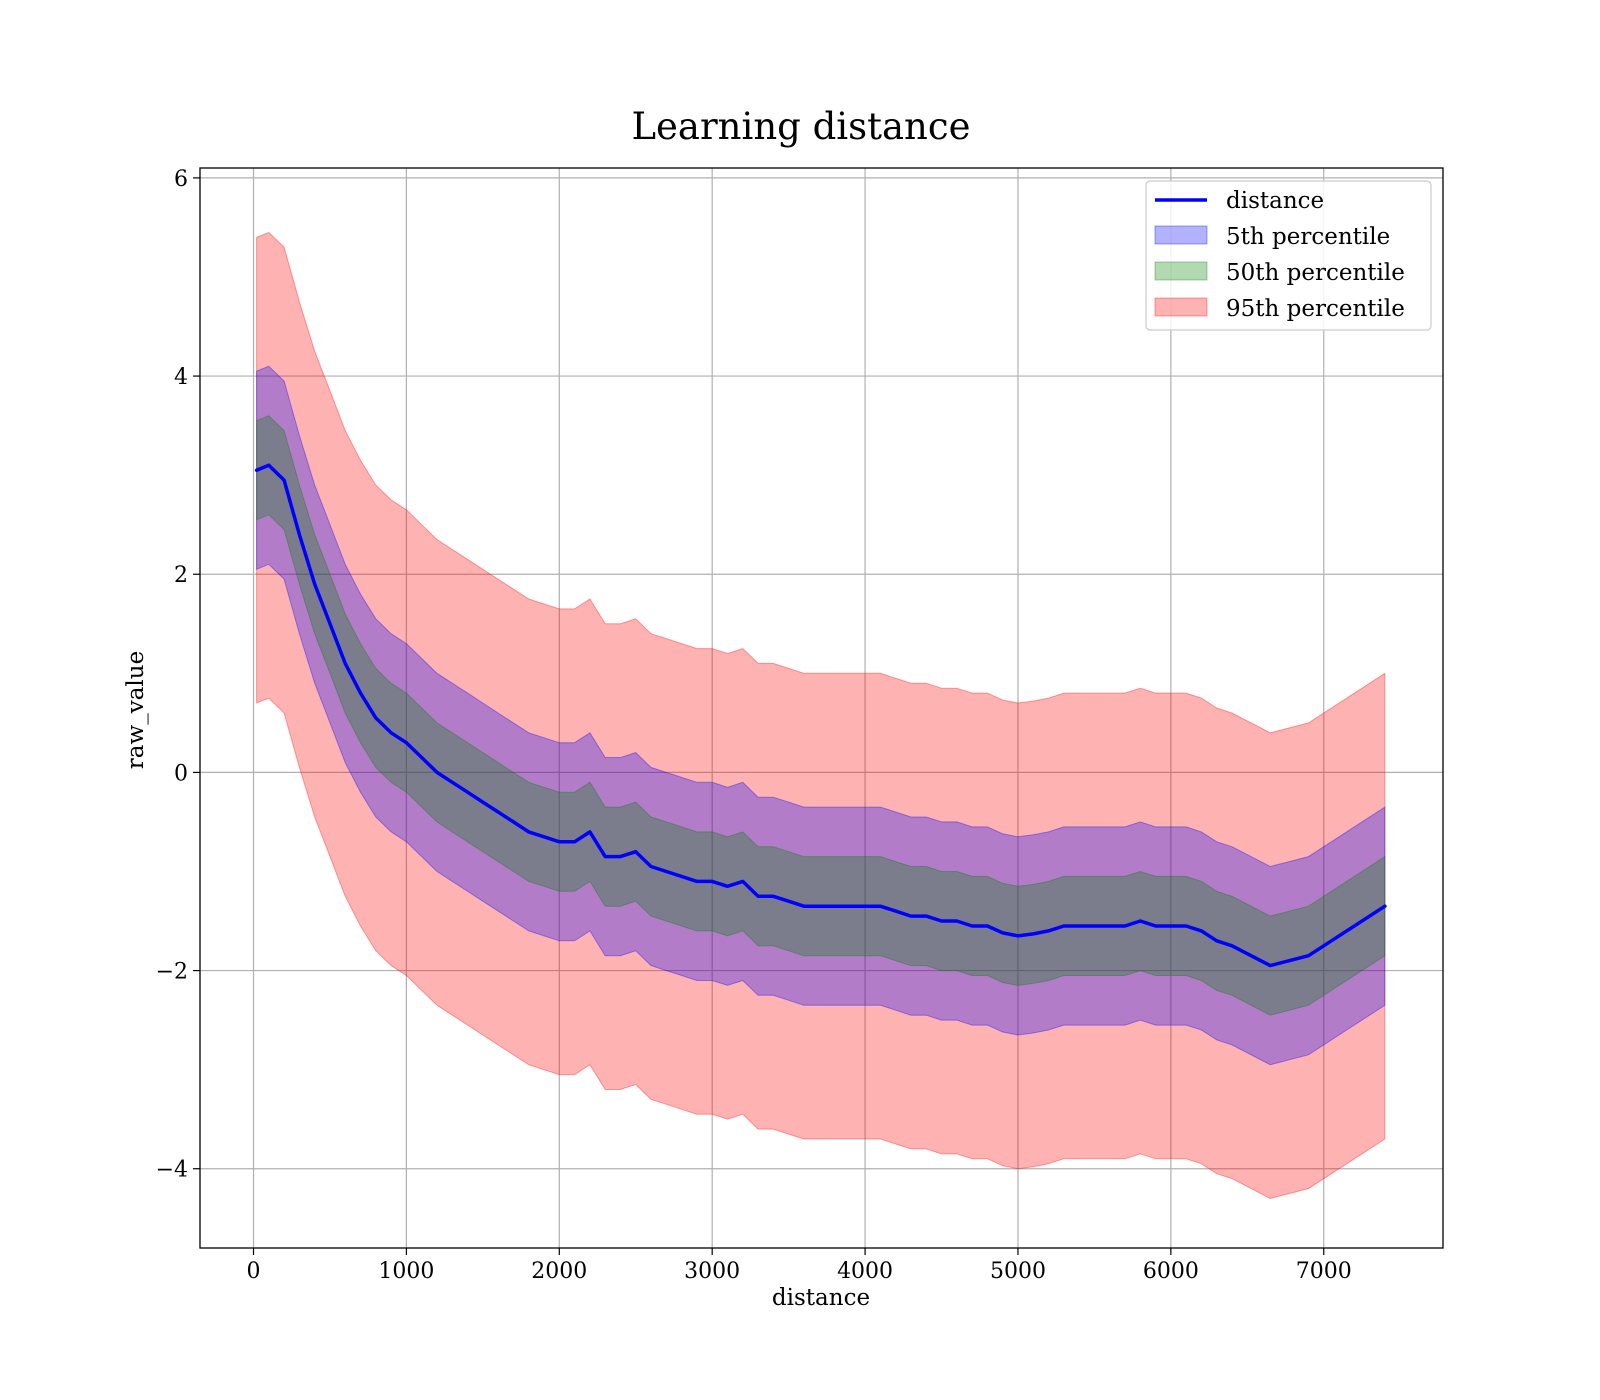 This screenshot has width=1600, height=1400. I want to click on y-tick-label: 0, so click(181, 773).